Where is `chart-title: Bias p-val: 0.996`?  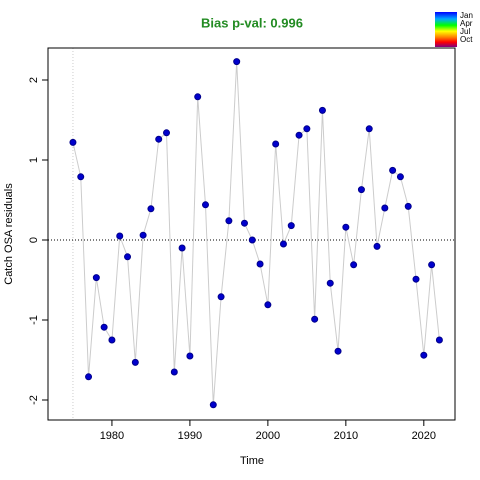 chart-title: Bias p-val: 0.996 is located at coordinates (252, 22).